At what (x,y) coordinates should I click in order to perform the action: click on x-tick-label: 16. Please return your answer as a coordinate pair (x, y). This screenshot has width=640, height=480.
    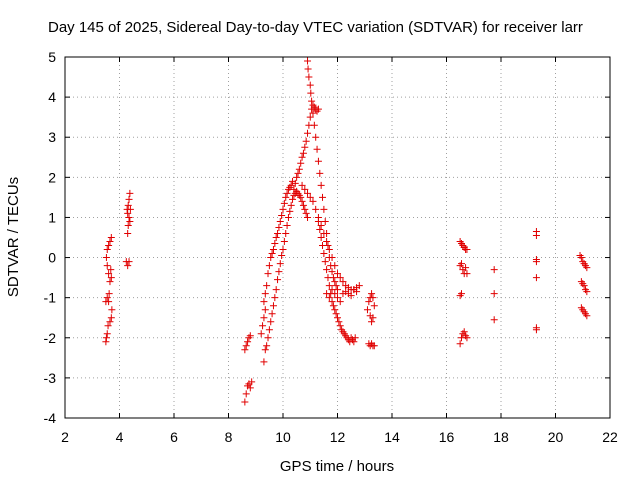
    Looking at the image, I should click on (447, 437).